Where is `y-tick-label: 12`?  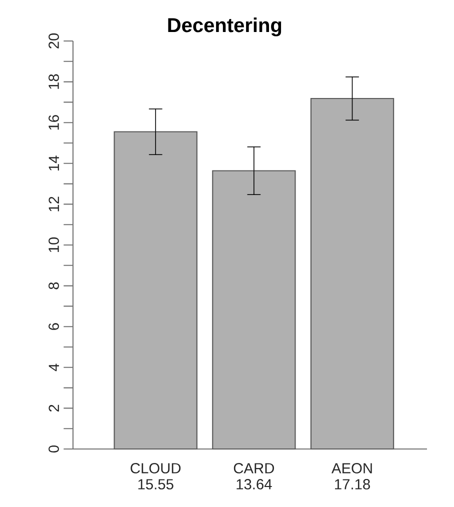 y-tick-label: 12 is located at coordinates (53, 204).